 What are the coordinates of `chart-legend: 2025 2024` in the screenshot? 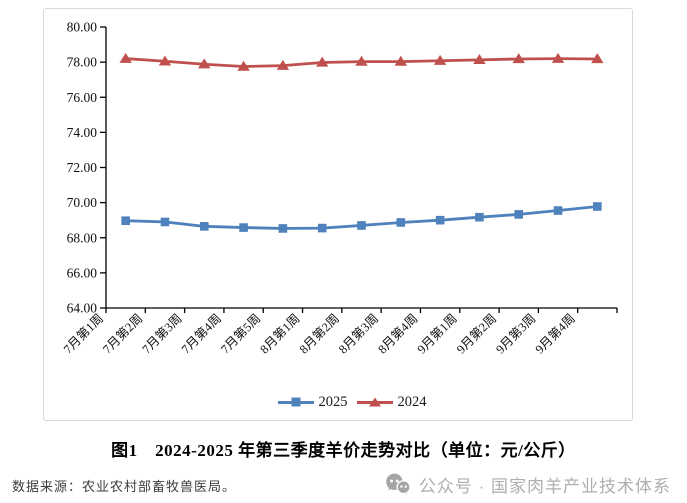 It's located at (352, 402).